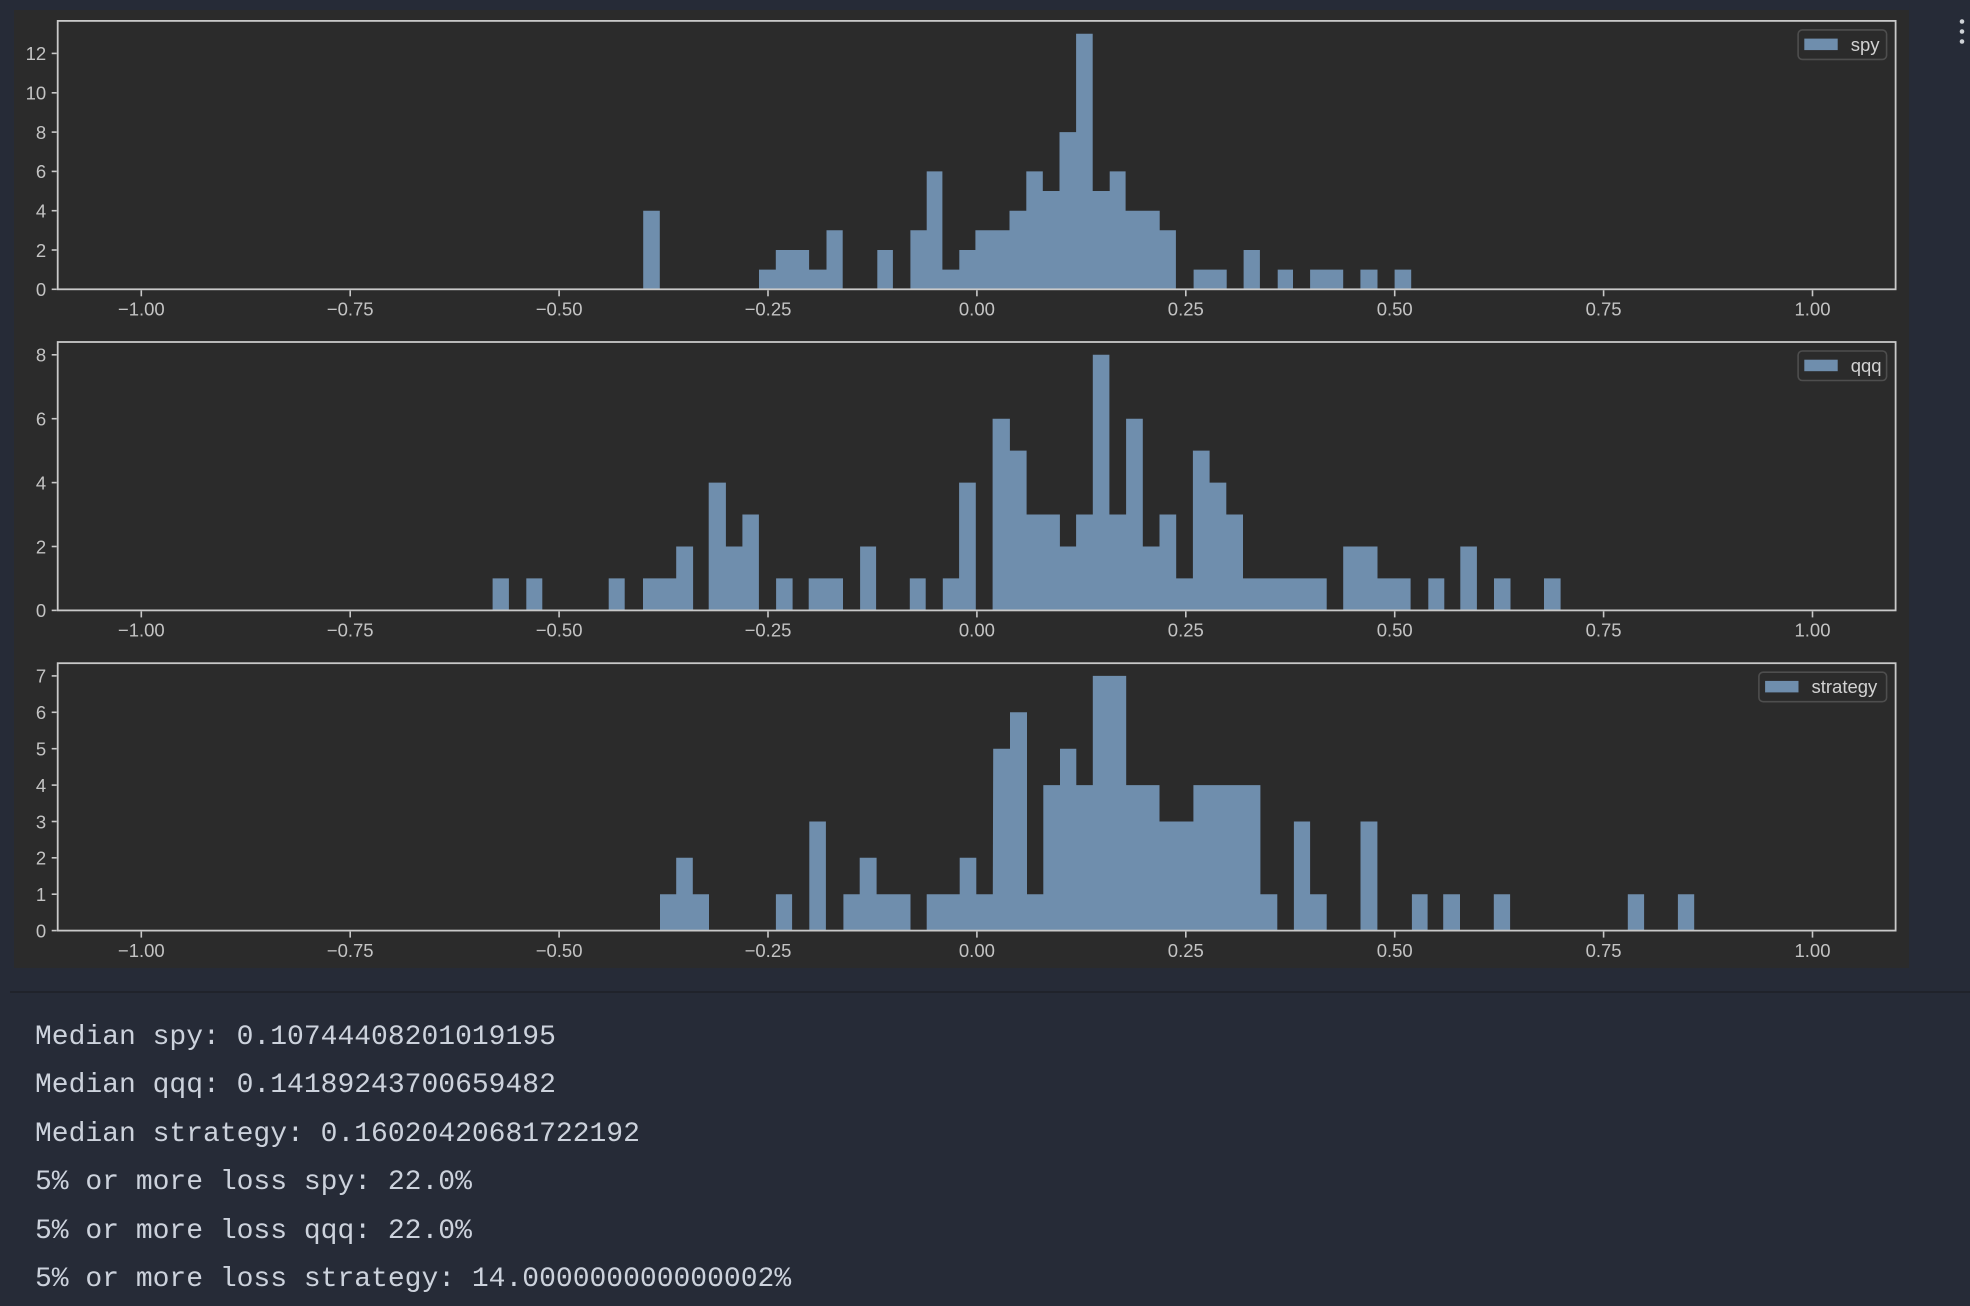 The width and height of the screenshot is (1970, 1306). Describe the element at coordinates (41, 749) in the screenshot. I see `svg-text: 5` at that location.